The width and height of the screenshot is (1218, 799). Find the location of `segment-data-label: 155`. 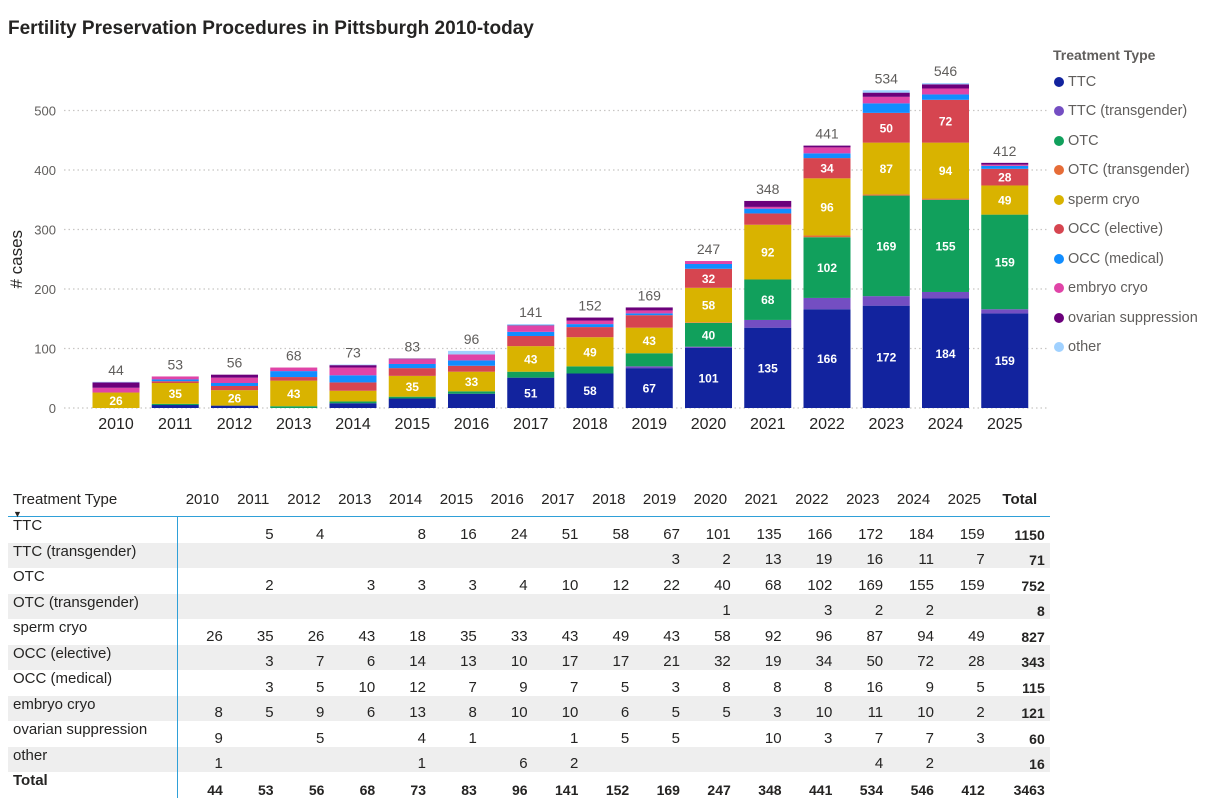

segment-data-label: 155 is located at coordinates (945, 246).